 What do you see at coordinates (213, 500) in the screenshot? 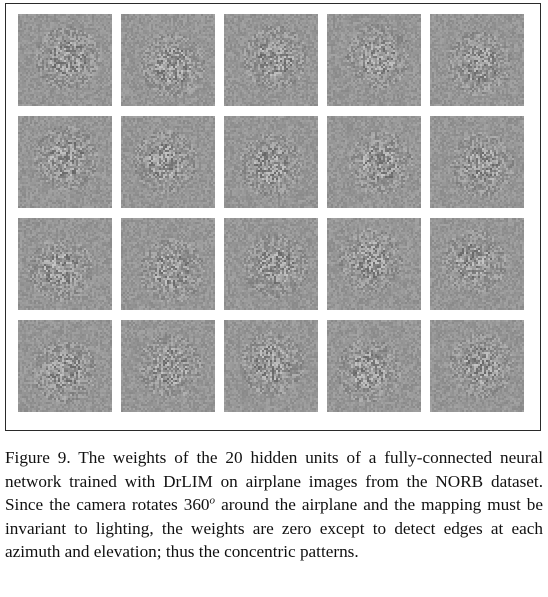
I see `degree-superscript: o` at bounding box center [213, 500].